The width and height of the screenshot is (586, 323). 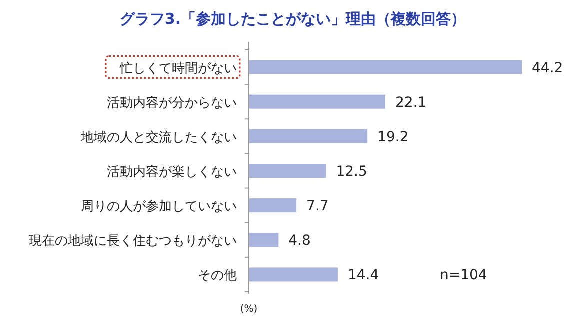 I want to click on data-label: 44.2, so click(x=548, y=68).